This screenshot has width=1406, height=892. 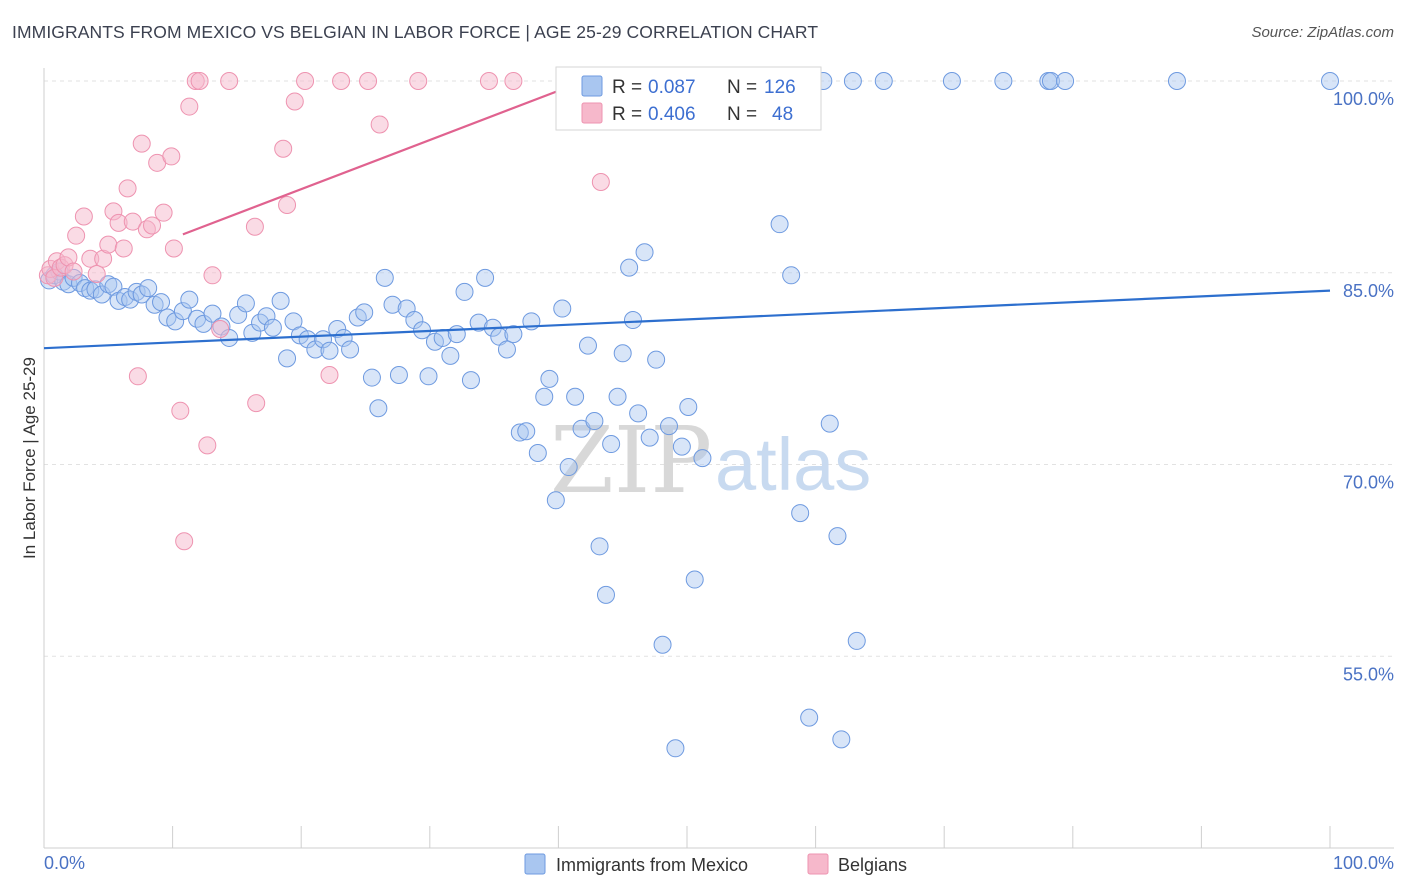 I want to click on legend-n-label-belgian: N =, so click(x=742, y=114).